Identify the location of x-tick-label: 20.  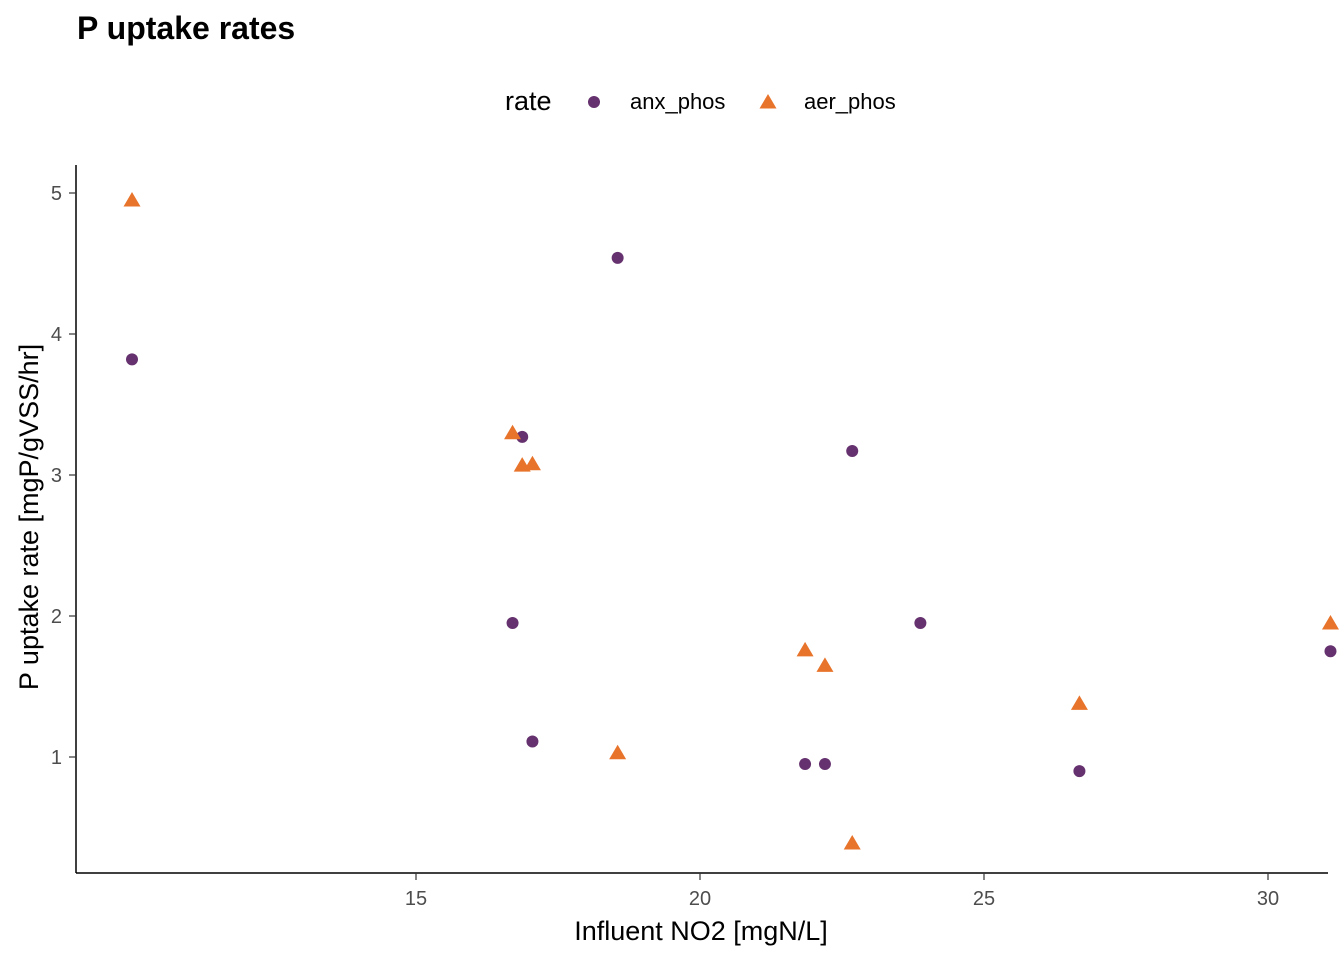
(700, 899).